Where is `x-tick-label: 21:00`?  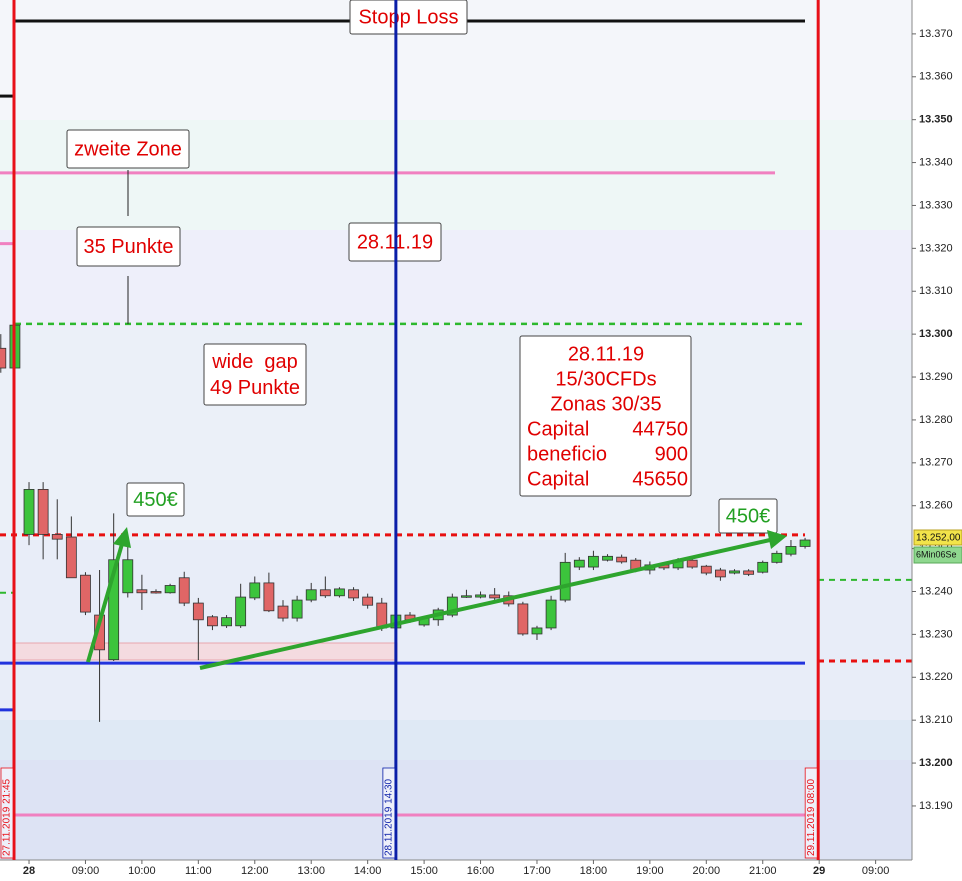
x-tick-label: 21:00 is located at coordinates (763, 871).